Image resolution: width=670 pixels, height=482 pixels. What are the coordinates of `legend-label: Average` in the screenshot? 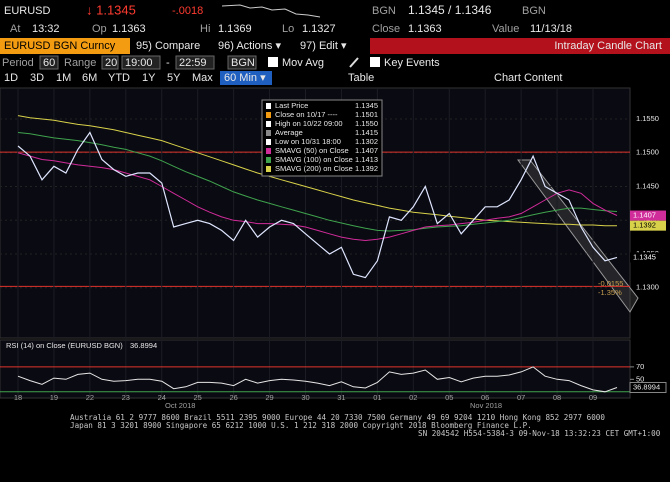 It's located at (289, 132).